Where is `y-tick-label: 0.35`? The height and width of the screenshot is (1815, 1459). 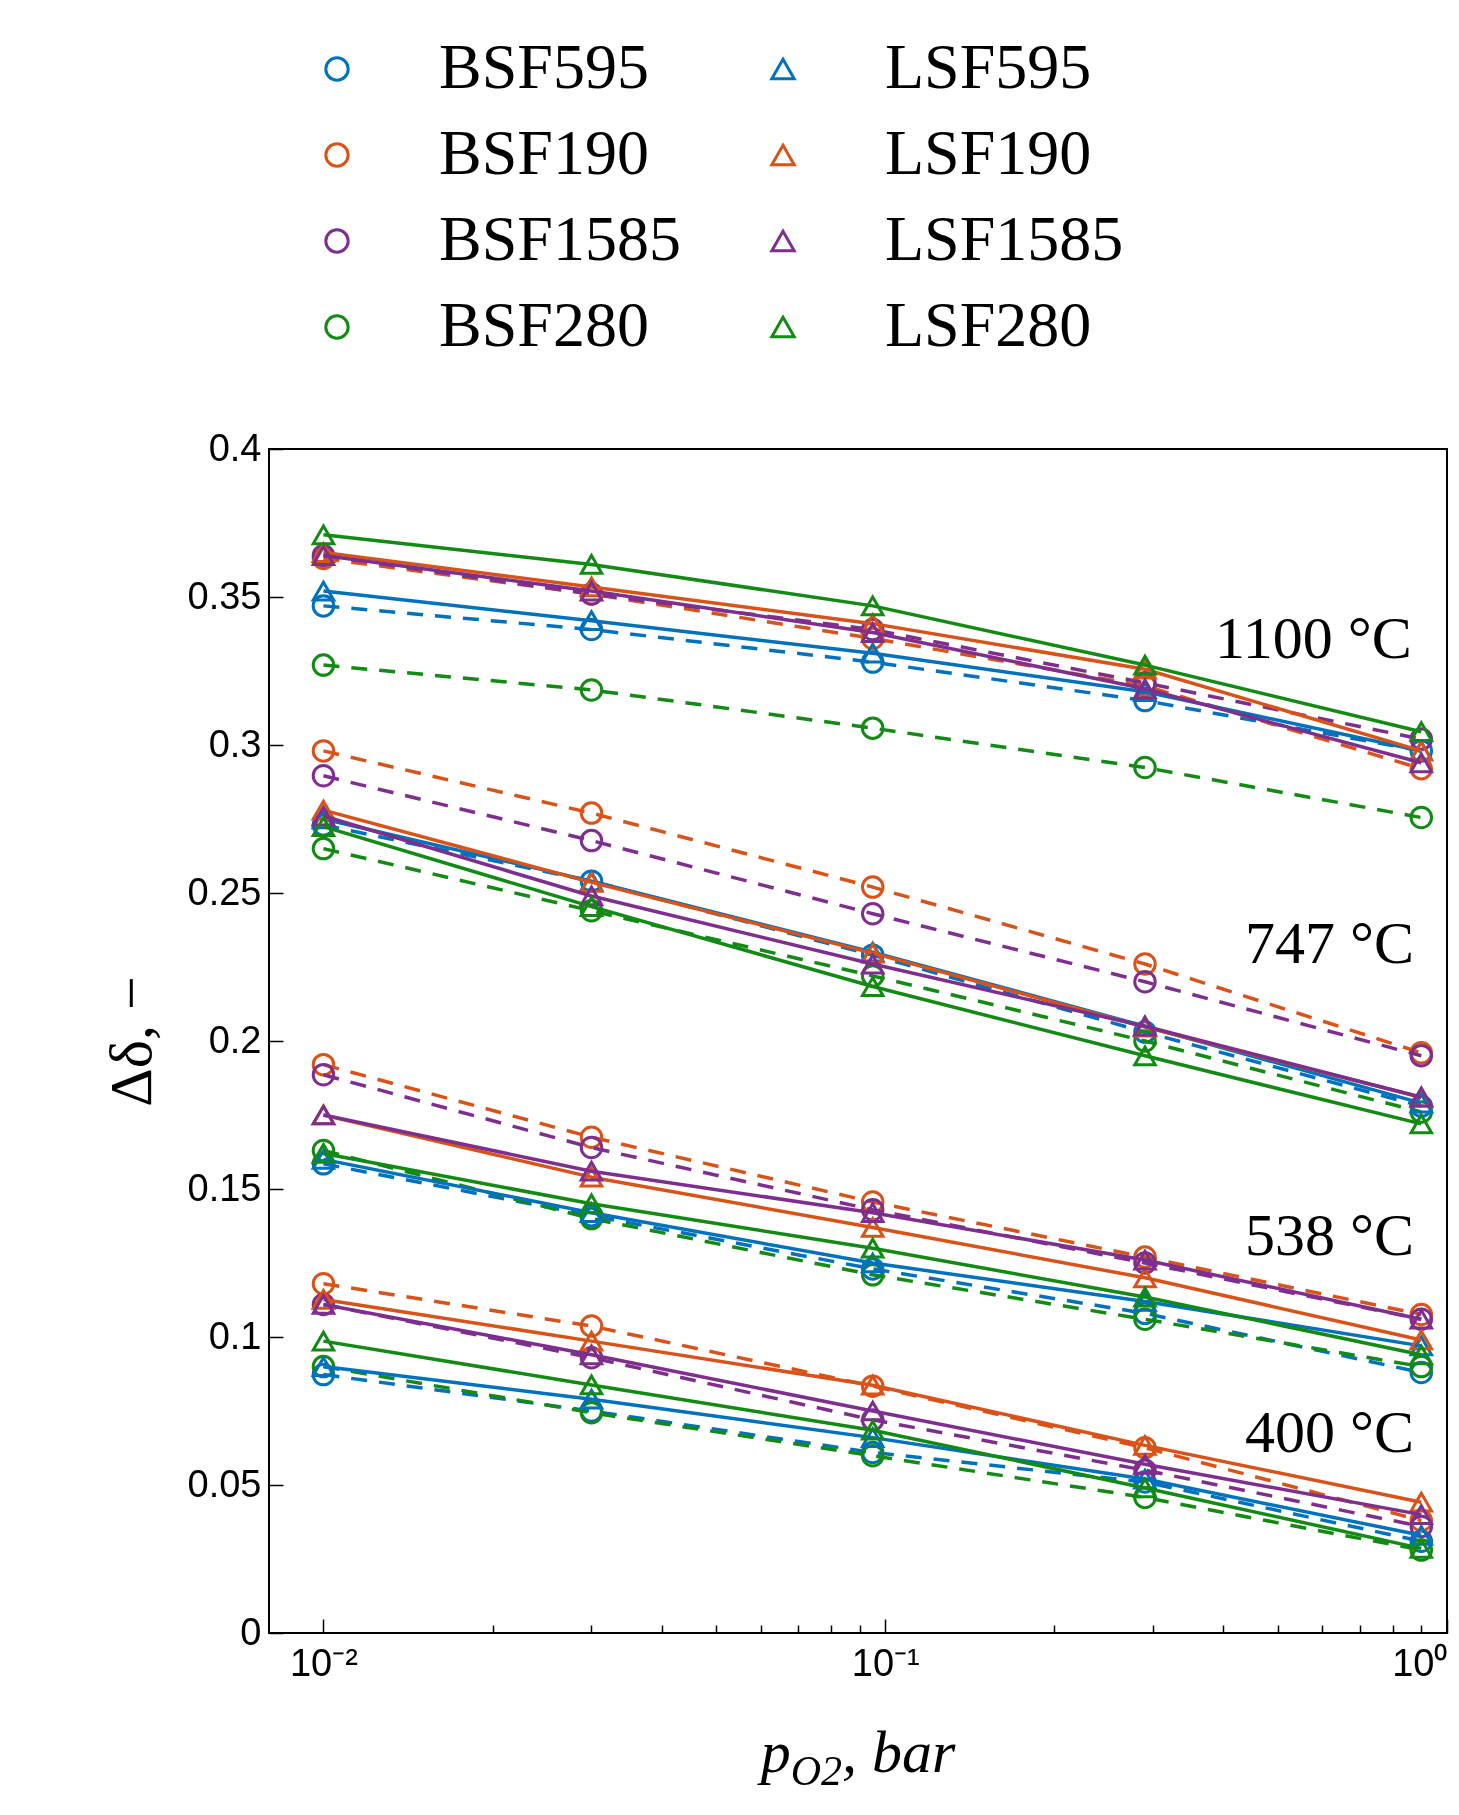 y-tick-label: 0.35 is located at coordinates (224, 595).